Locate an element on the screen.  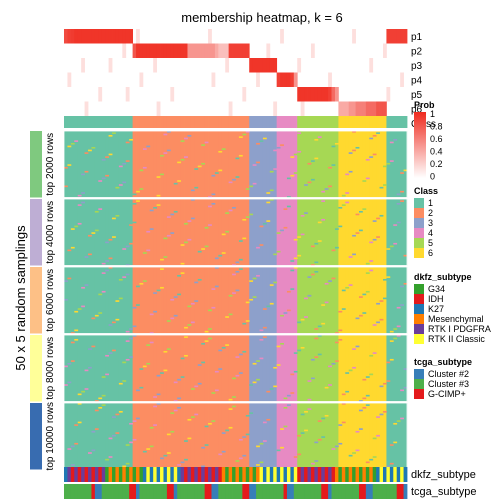
heatmap-group-frame is located at coordinates (235, 300).